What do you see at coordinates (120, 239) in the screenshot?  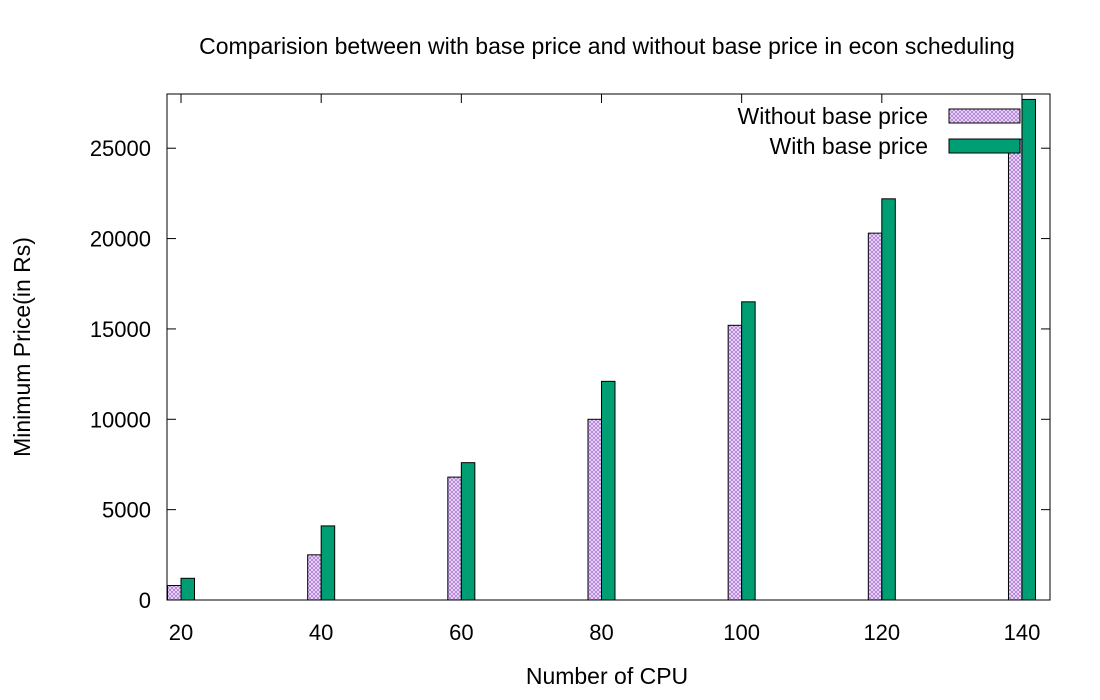 I see `y-tick-label: 20000` at bounding box center [120, 239].